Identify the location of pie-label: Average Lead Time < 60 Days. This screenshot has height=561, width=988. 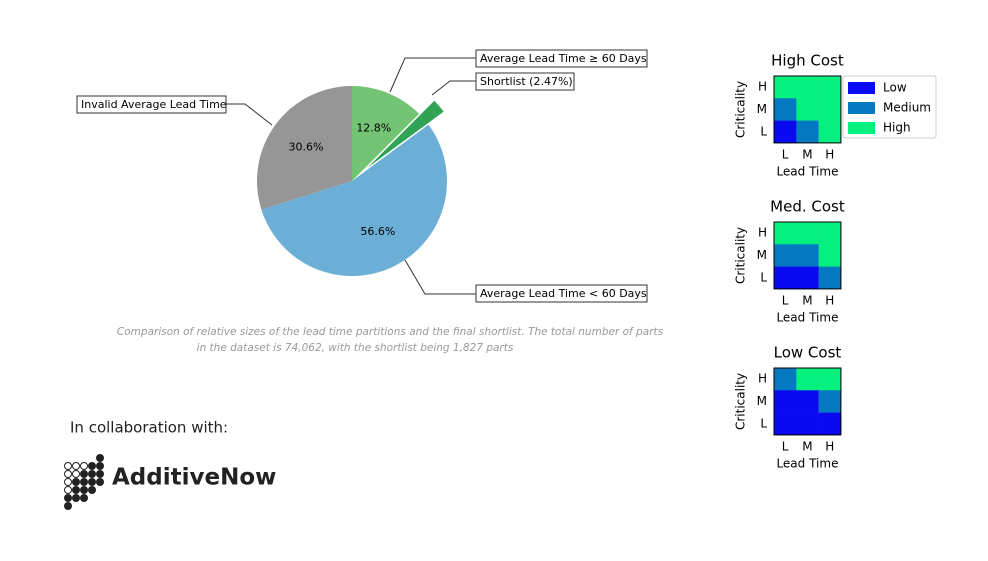
(563, 293).